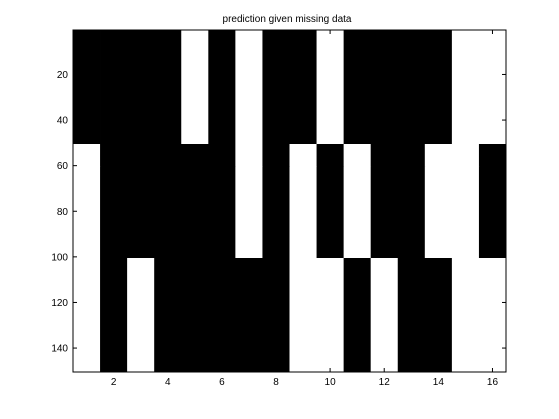 The image size is (559, 419). Describe the element at coordinates (87, 315) in the screenshot. I see `heatmap-cell-band4-col1` at that location.